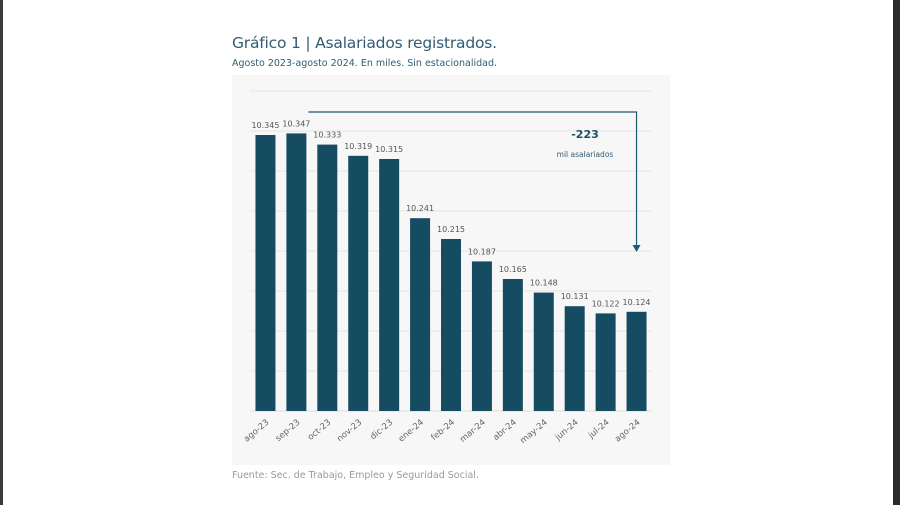  Describe the element at coordinates (534, 432) in the screenshot. I see `x-tick-label: may-24` at that location.